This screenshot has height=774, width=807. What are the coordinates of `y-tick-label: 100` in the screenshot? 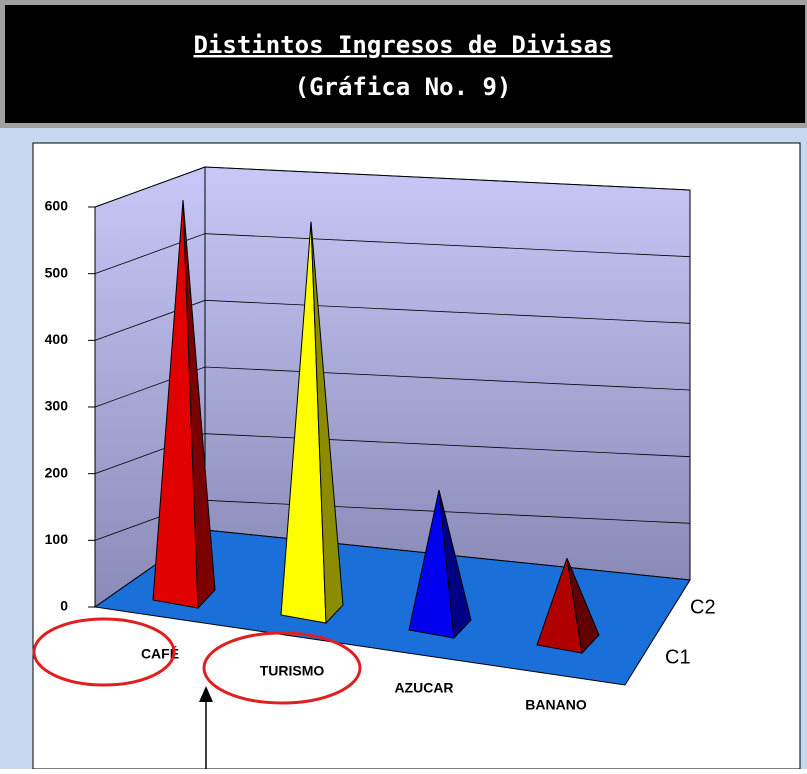 It's located at (57, 539).